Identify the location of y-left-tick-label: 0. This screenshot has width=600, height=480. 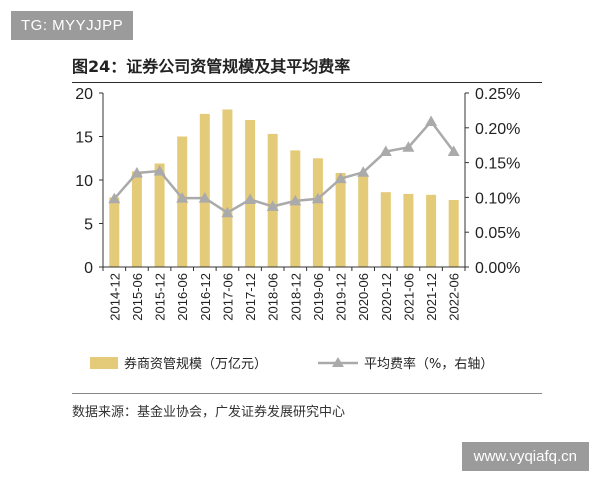
(88, 268).